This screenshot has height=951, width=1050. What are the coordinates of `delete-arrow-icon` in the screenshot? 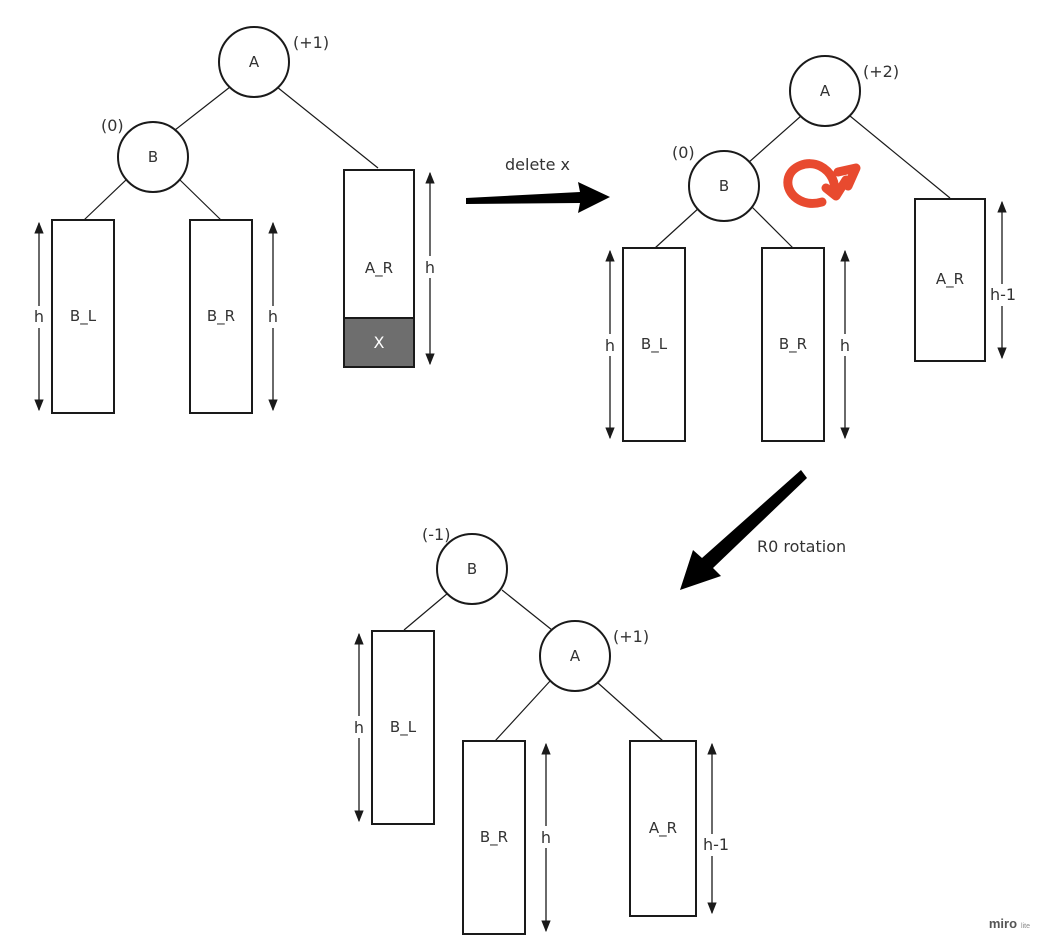 It's located at (538, 197).